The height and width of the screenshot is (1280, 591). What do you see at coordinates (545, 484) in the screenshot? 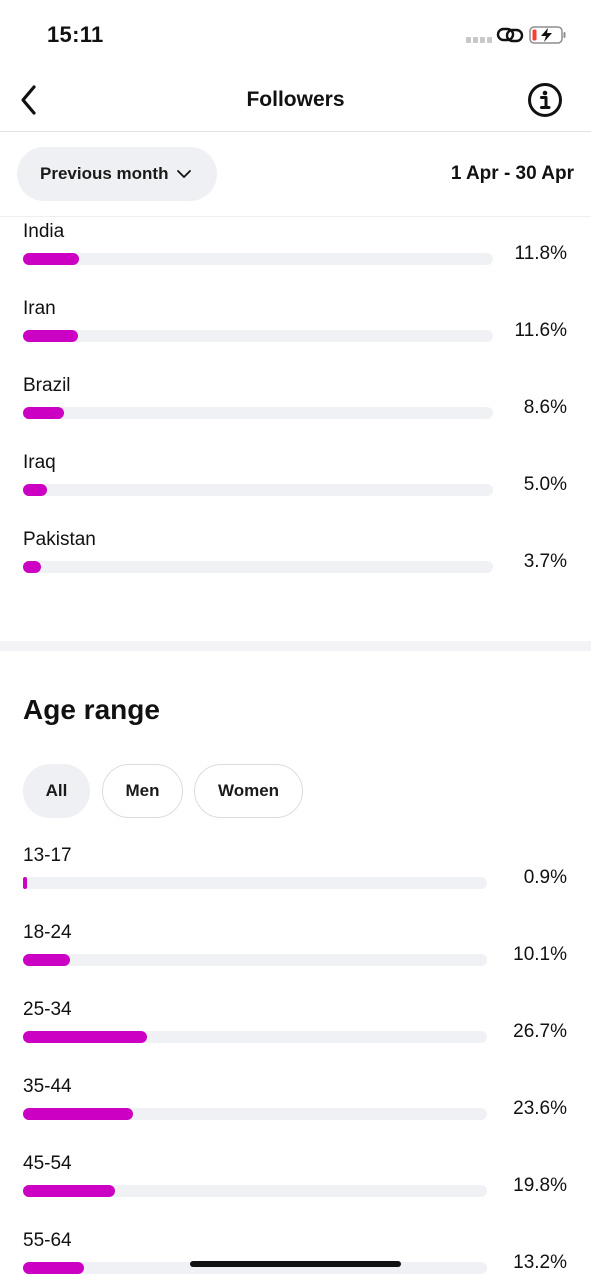
I see `country-percentage: 5.0%` at bounding box center [545, 484].